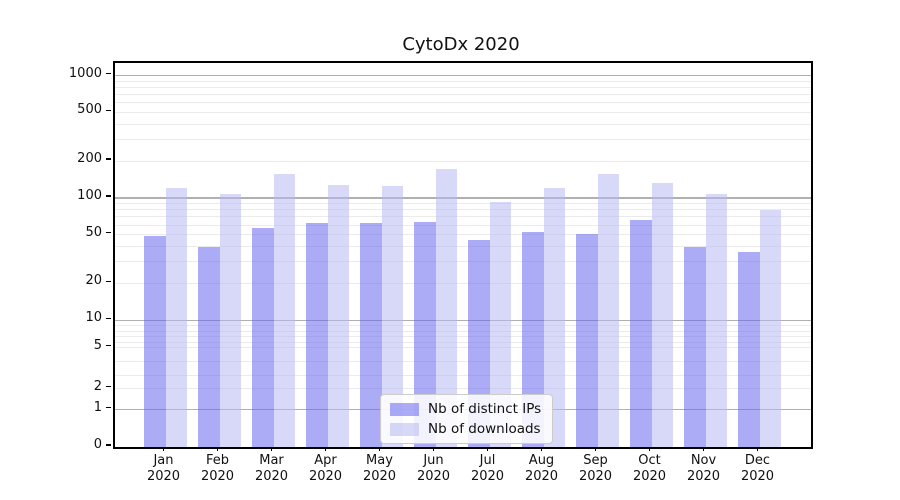  What do you see at coordinates (595, 468) in the screenshot?
I see `x-tick-label: Sep 2020` at bounding box center [595, 468].